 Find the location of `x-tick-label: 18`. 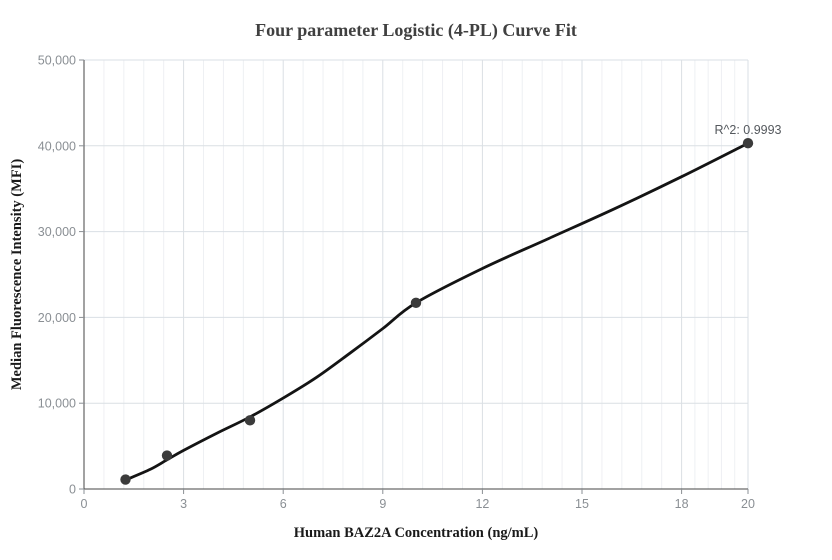

x-tick-label: 18 is located at coordinates (682, 504).